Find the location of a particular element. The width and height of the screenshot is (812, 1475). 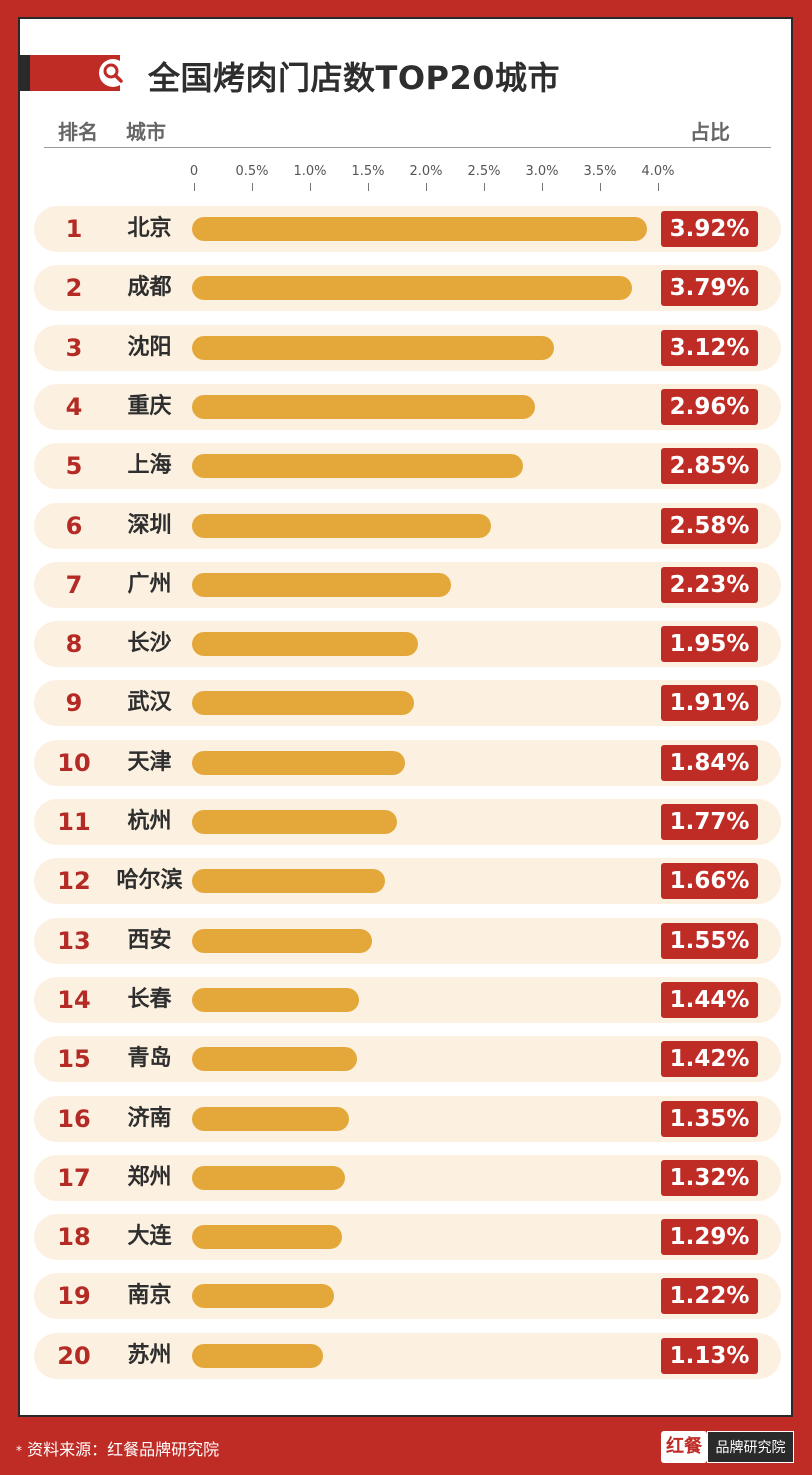

rank-number: 14 is located at coordinates (74, 999).